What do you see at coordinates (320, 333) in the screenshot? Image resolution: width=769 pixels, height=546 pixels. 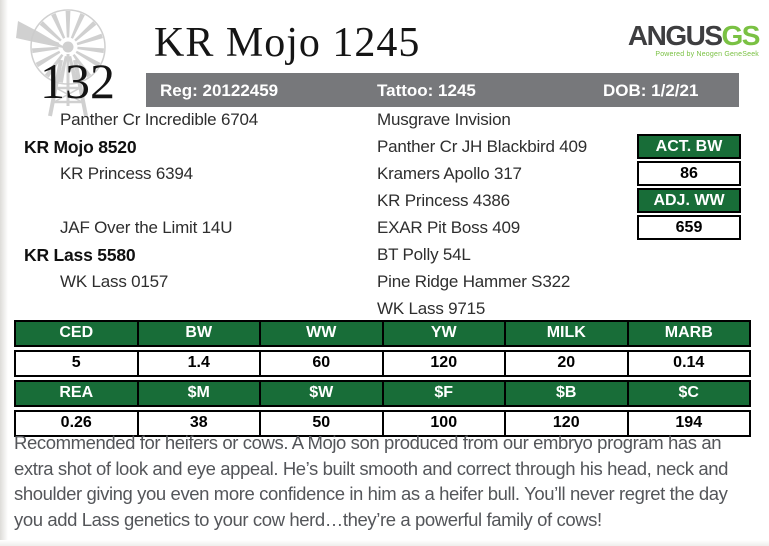 I see `epd-header-ww: WW` at bounding box center [320, 333].